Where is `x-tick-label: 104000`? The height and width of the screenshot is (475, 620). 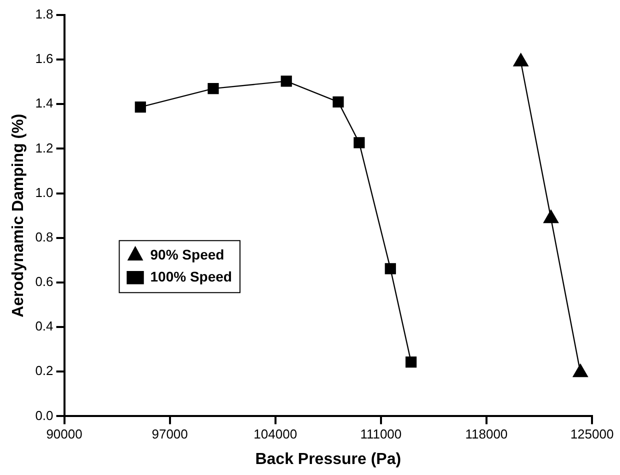
x-tick-label: 104000 is located at coordinates (276, 434).